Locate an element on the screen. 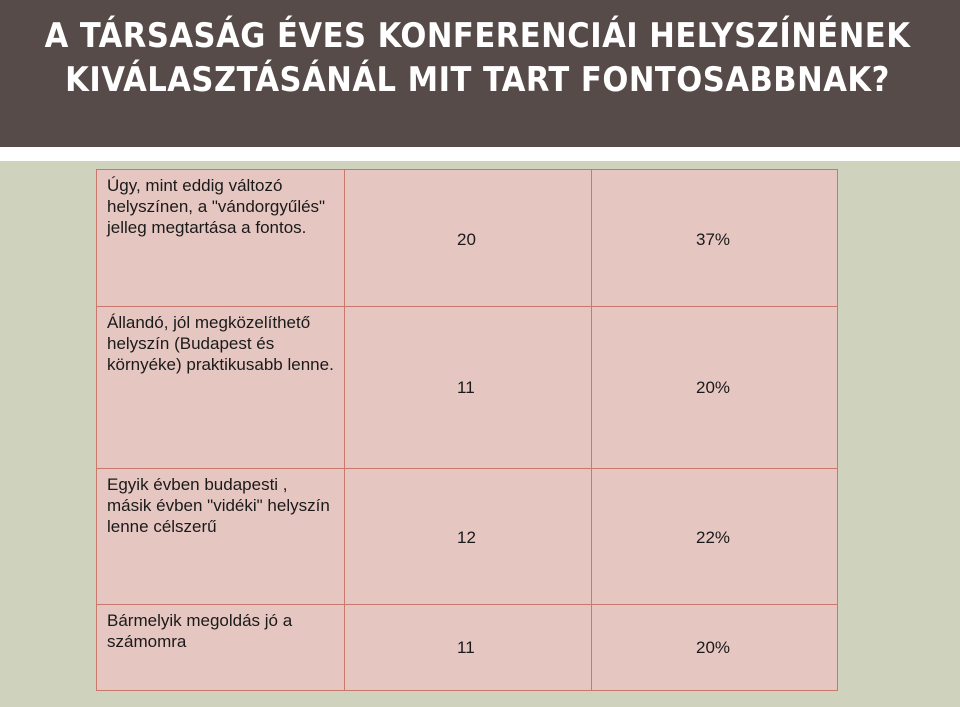 Image resolution: width=960 pixels, height=707 pixels. count-value: 20 is located at coordinates (466, 239).